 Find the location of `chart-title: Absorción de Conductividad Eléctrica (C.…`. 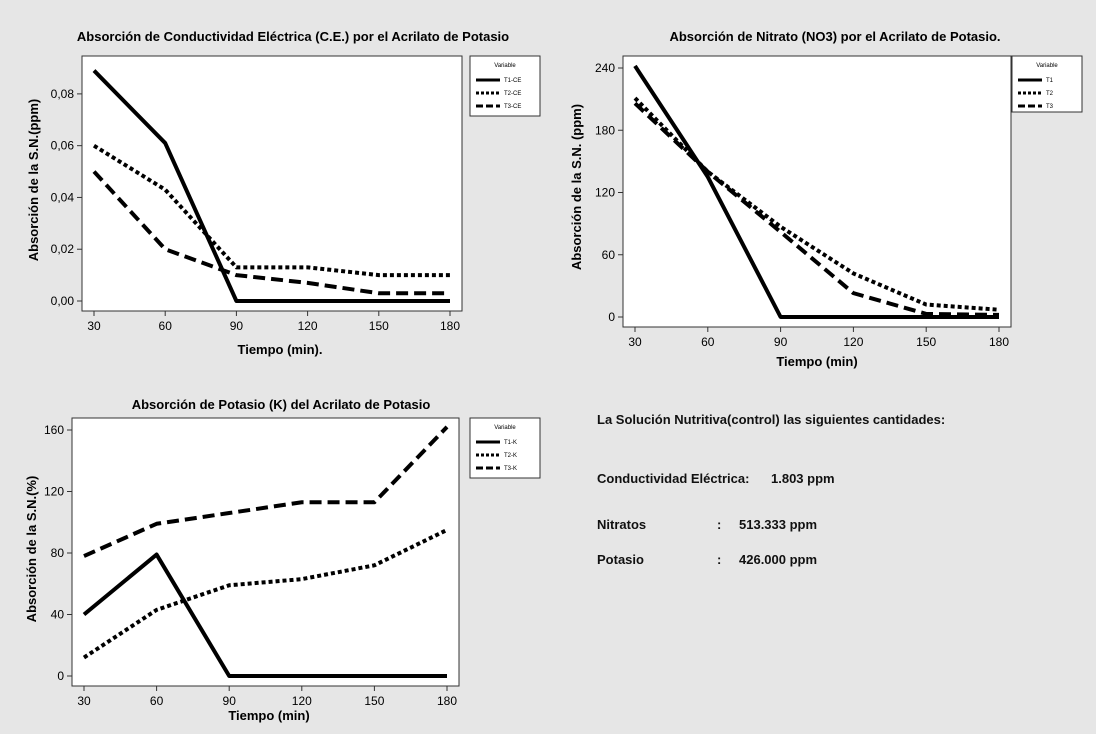

chart-title: Absorción de Conductividad Eléctrica (C.… is located at coordinates (293, 36).